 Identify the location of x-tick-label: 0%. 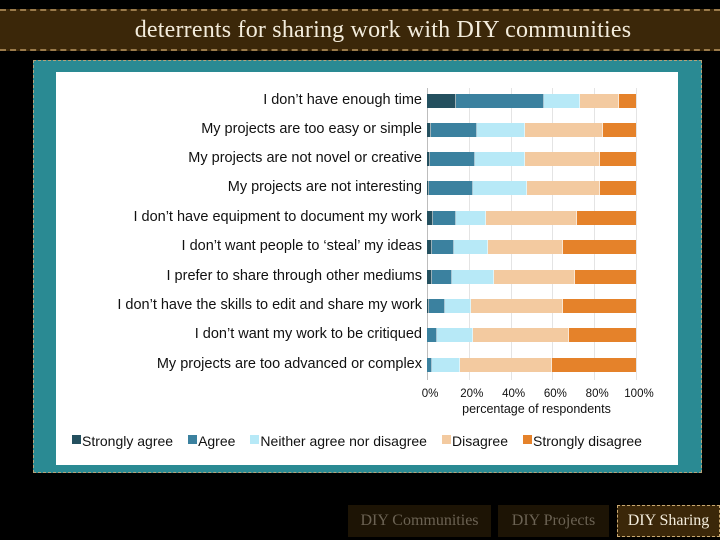
(430, 394).